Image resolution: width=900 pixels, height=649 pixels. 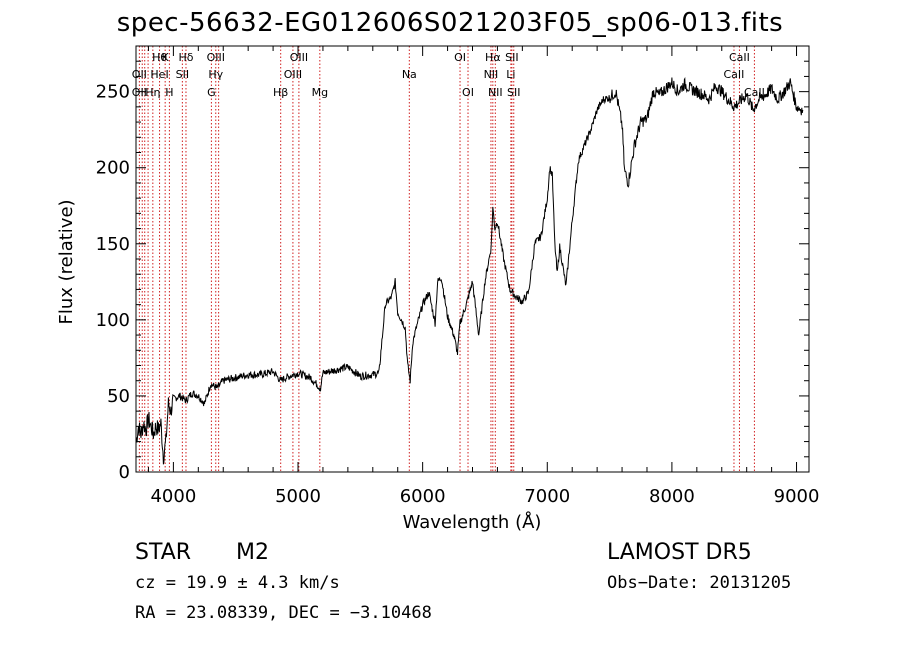 I want to click on line-label: H, so click(x=169, y=92).